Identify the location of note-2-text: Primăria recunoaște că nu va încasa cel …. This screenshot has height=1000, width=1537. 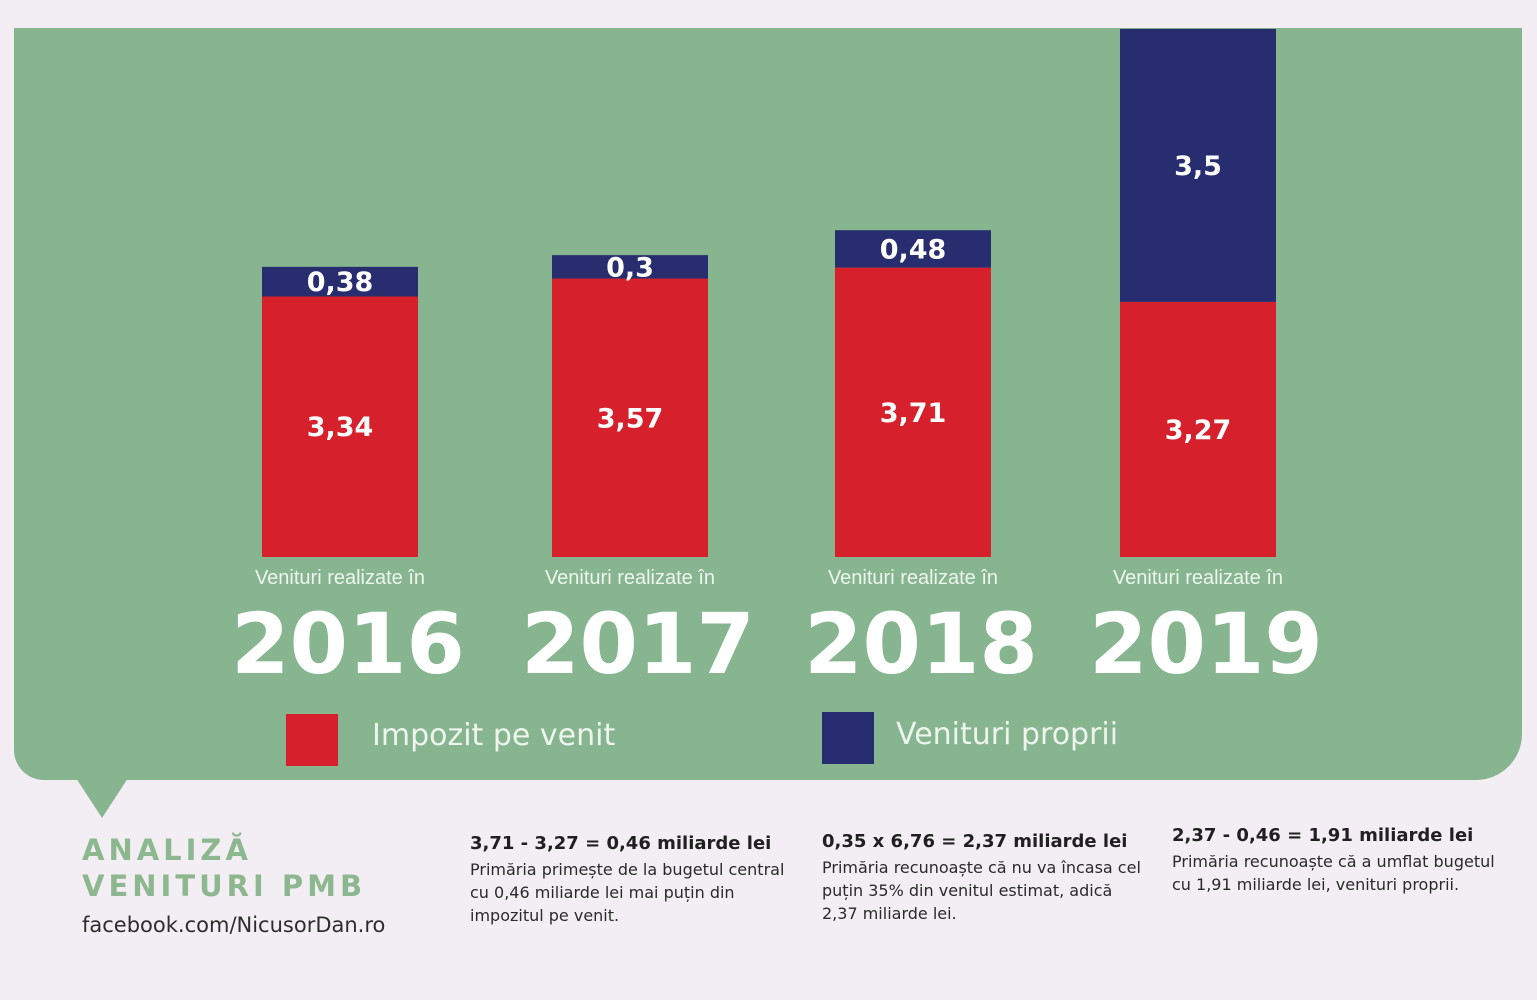
(981, 890).